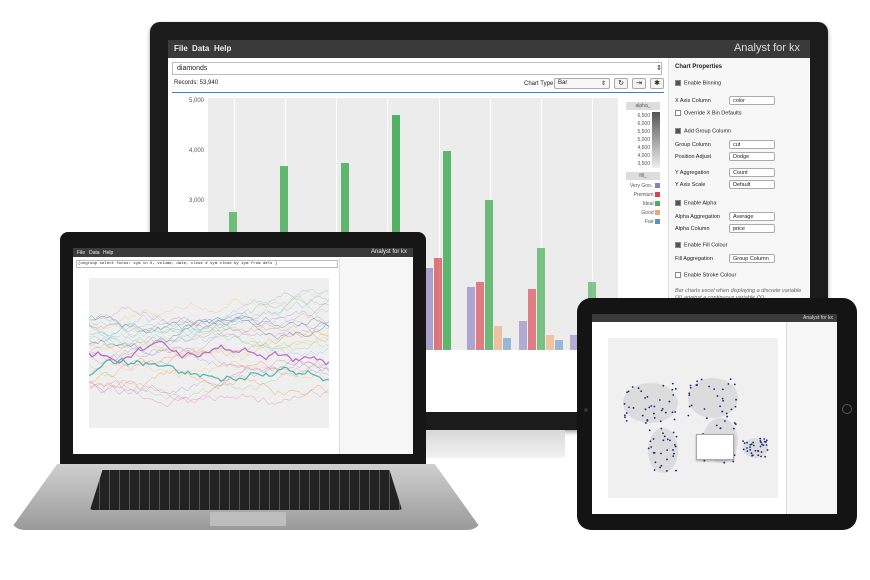  I want to click on y-axis-scale-select: Default, so click(752, 184).